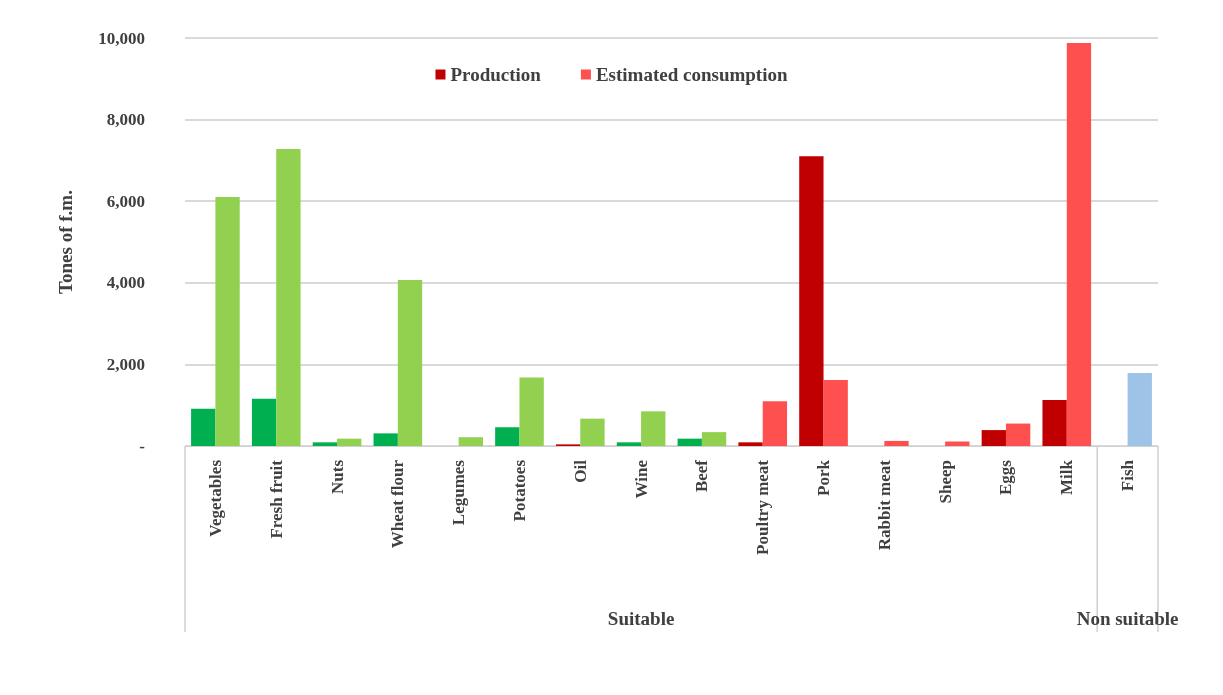  I want to click on x-tick-label: Nuts, so click(337, 477).